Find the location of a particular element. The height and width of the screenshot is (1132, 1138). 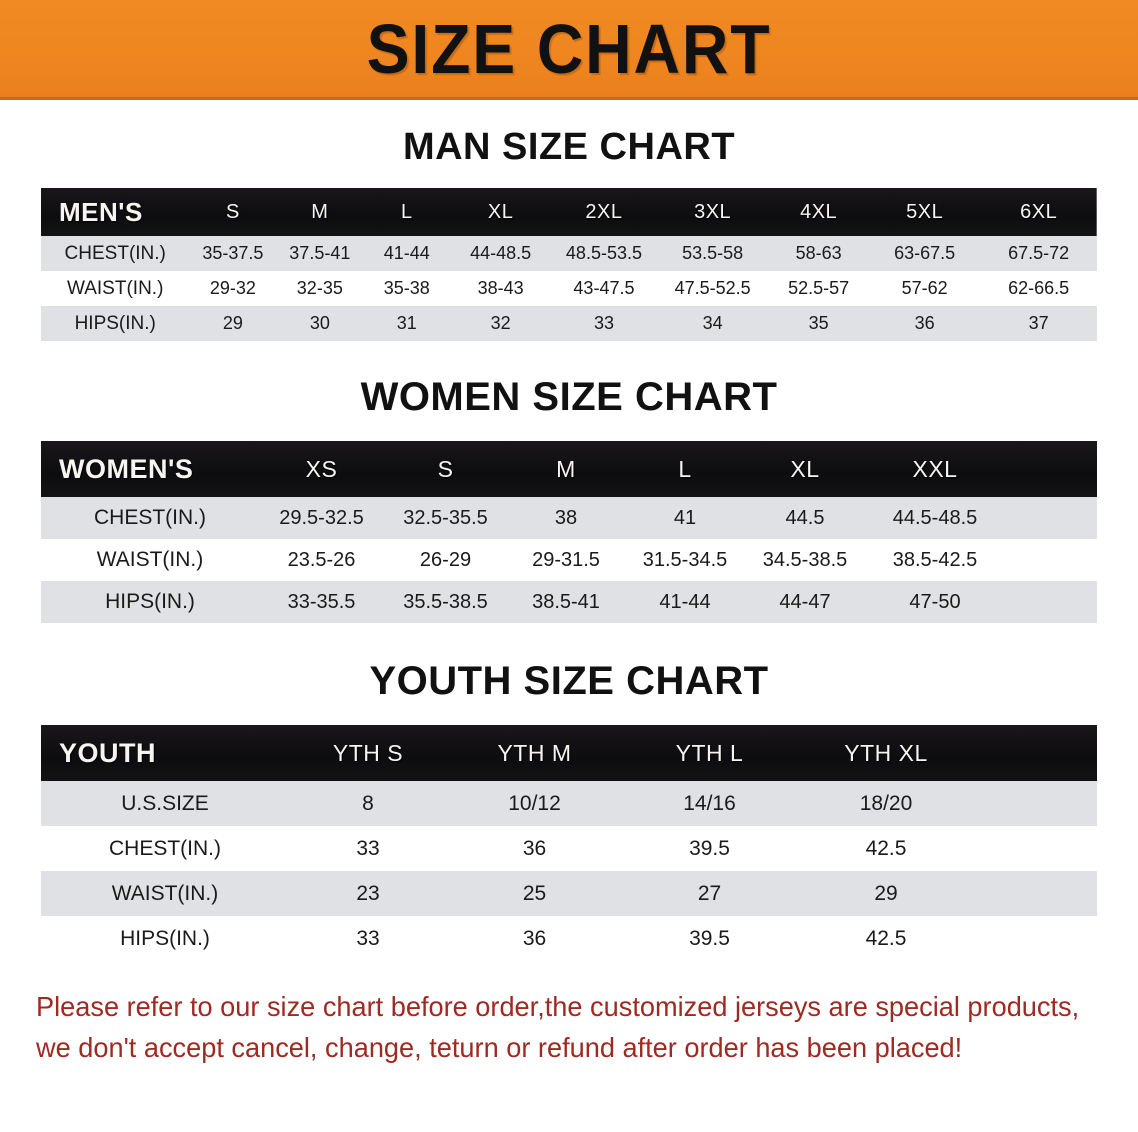

women-col-header: XL is located at coordinates (805, 468).